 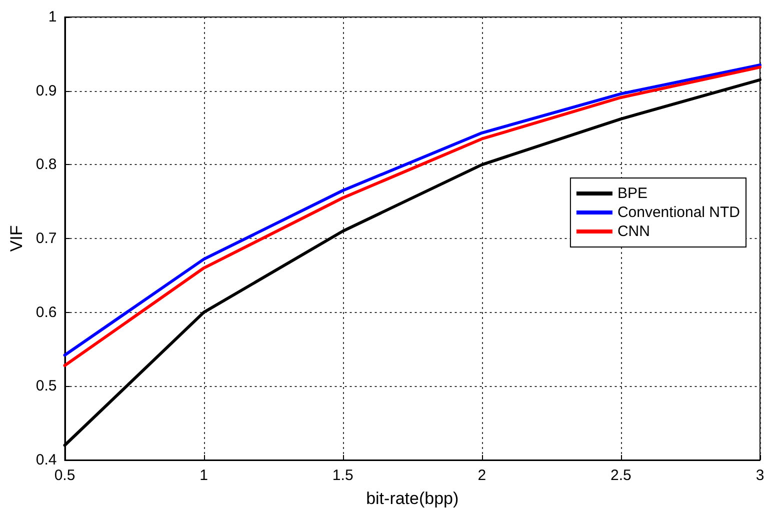 I want to click on x-axis-title: bit-rate(bpp), so click(x=412, y=498).